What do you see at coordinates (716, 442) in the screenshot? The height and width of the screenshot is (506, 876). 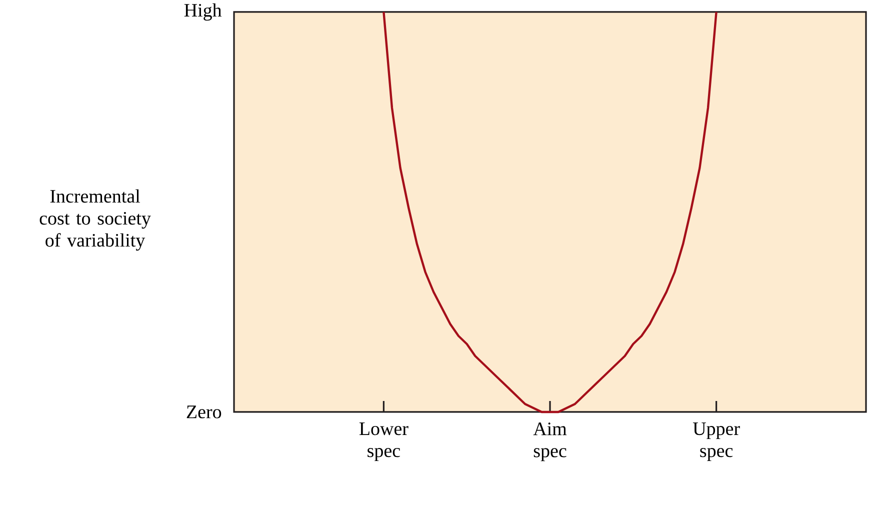 I see `x-tick-label: Upper spec` at bounding box center [716, 442].